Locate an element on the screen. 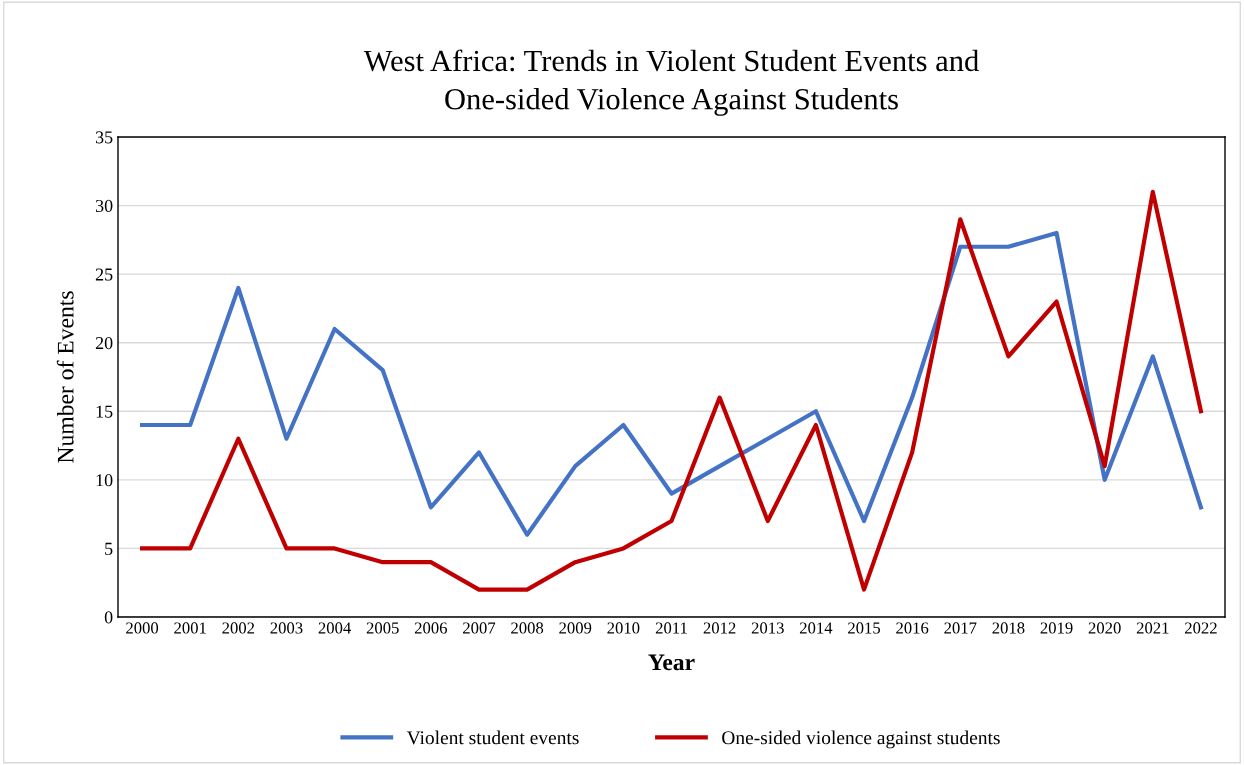 The width and height of the screenshot is (1244, 765). y-tick-label: 0 is located at coordinates (108, 617).